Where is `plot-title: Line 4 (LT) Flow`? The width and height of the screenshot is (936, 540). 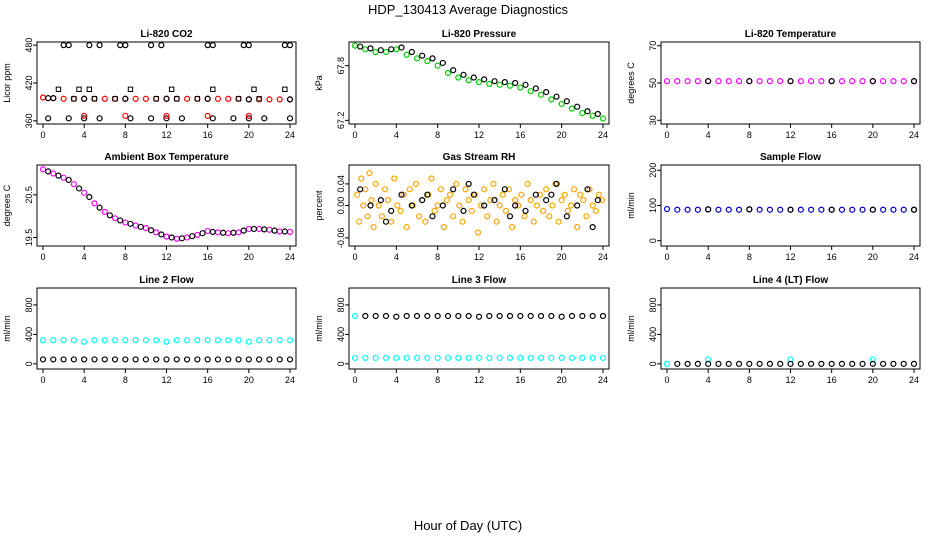
plot-title: Line 4 (LT) Flow is located at coordinates (791, 280).